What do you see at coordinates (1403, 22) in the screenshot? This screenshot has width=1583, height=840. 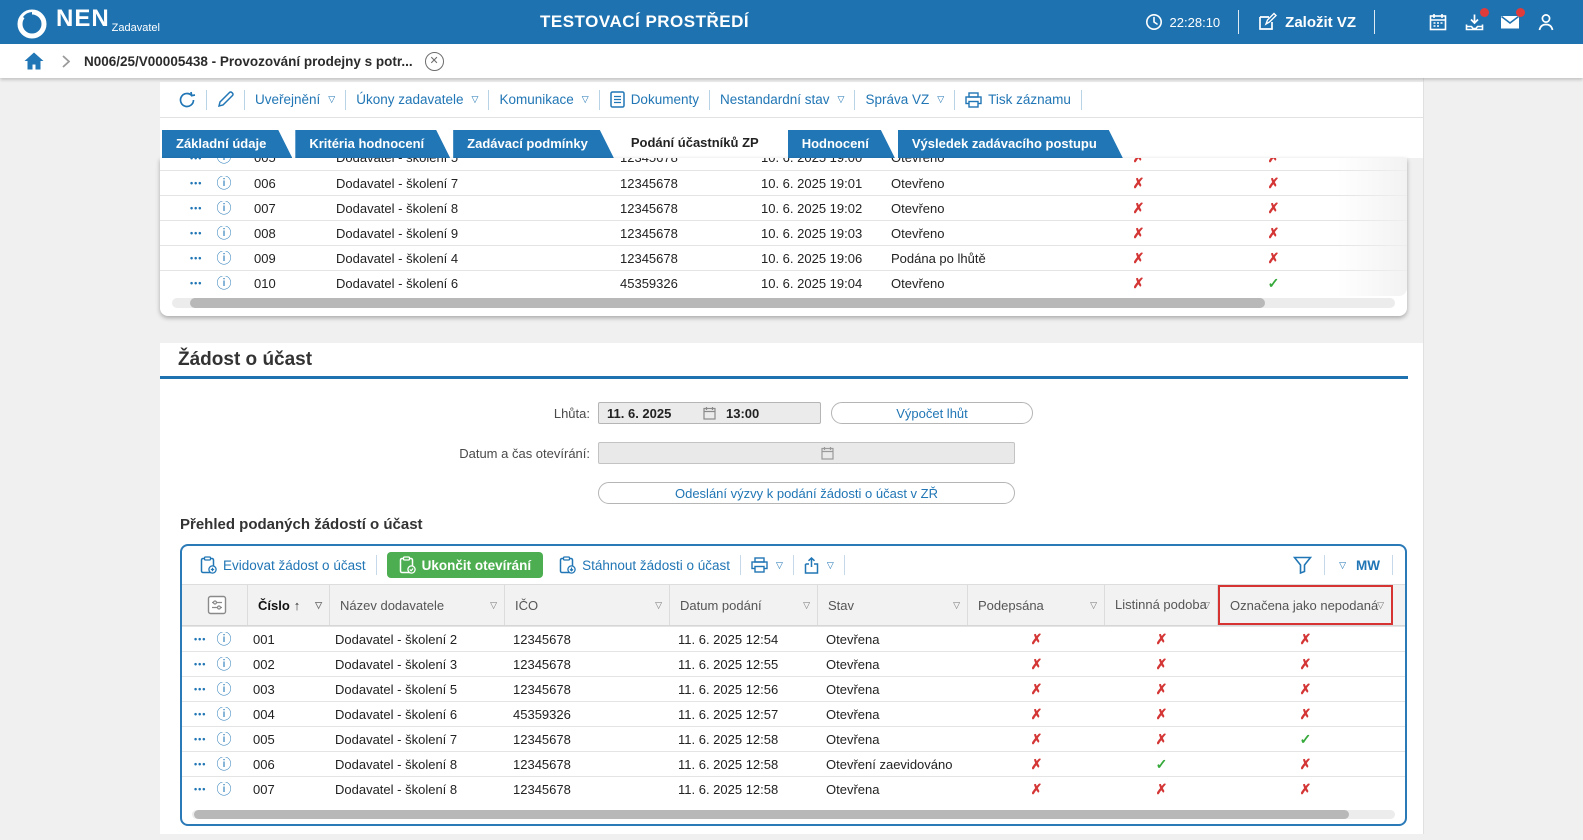 I see `menu-icon` at bounding box center [1403, 22].